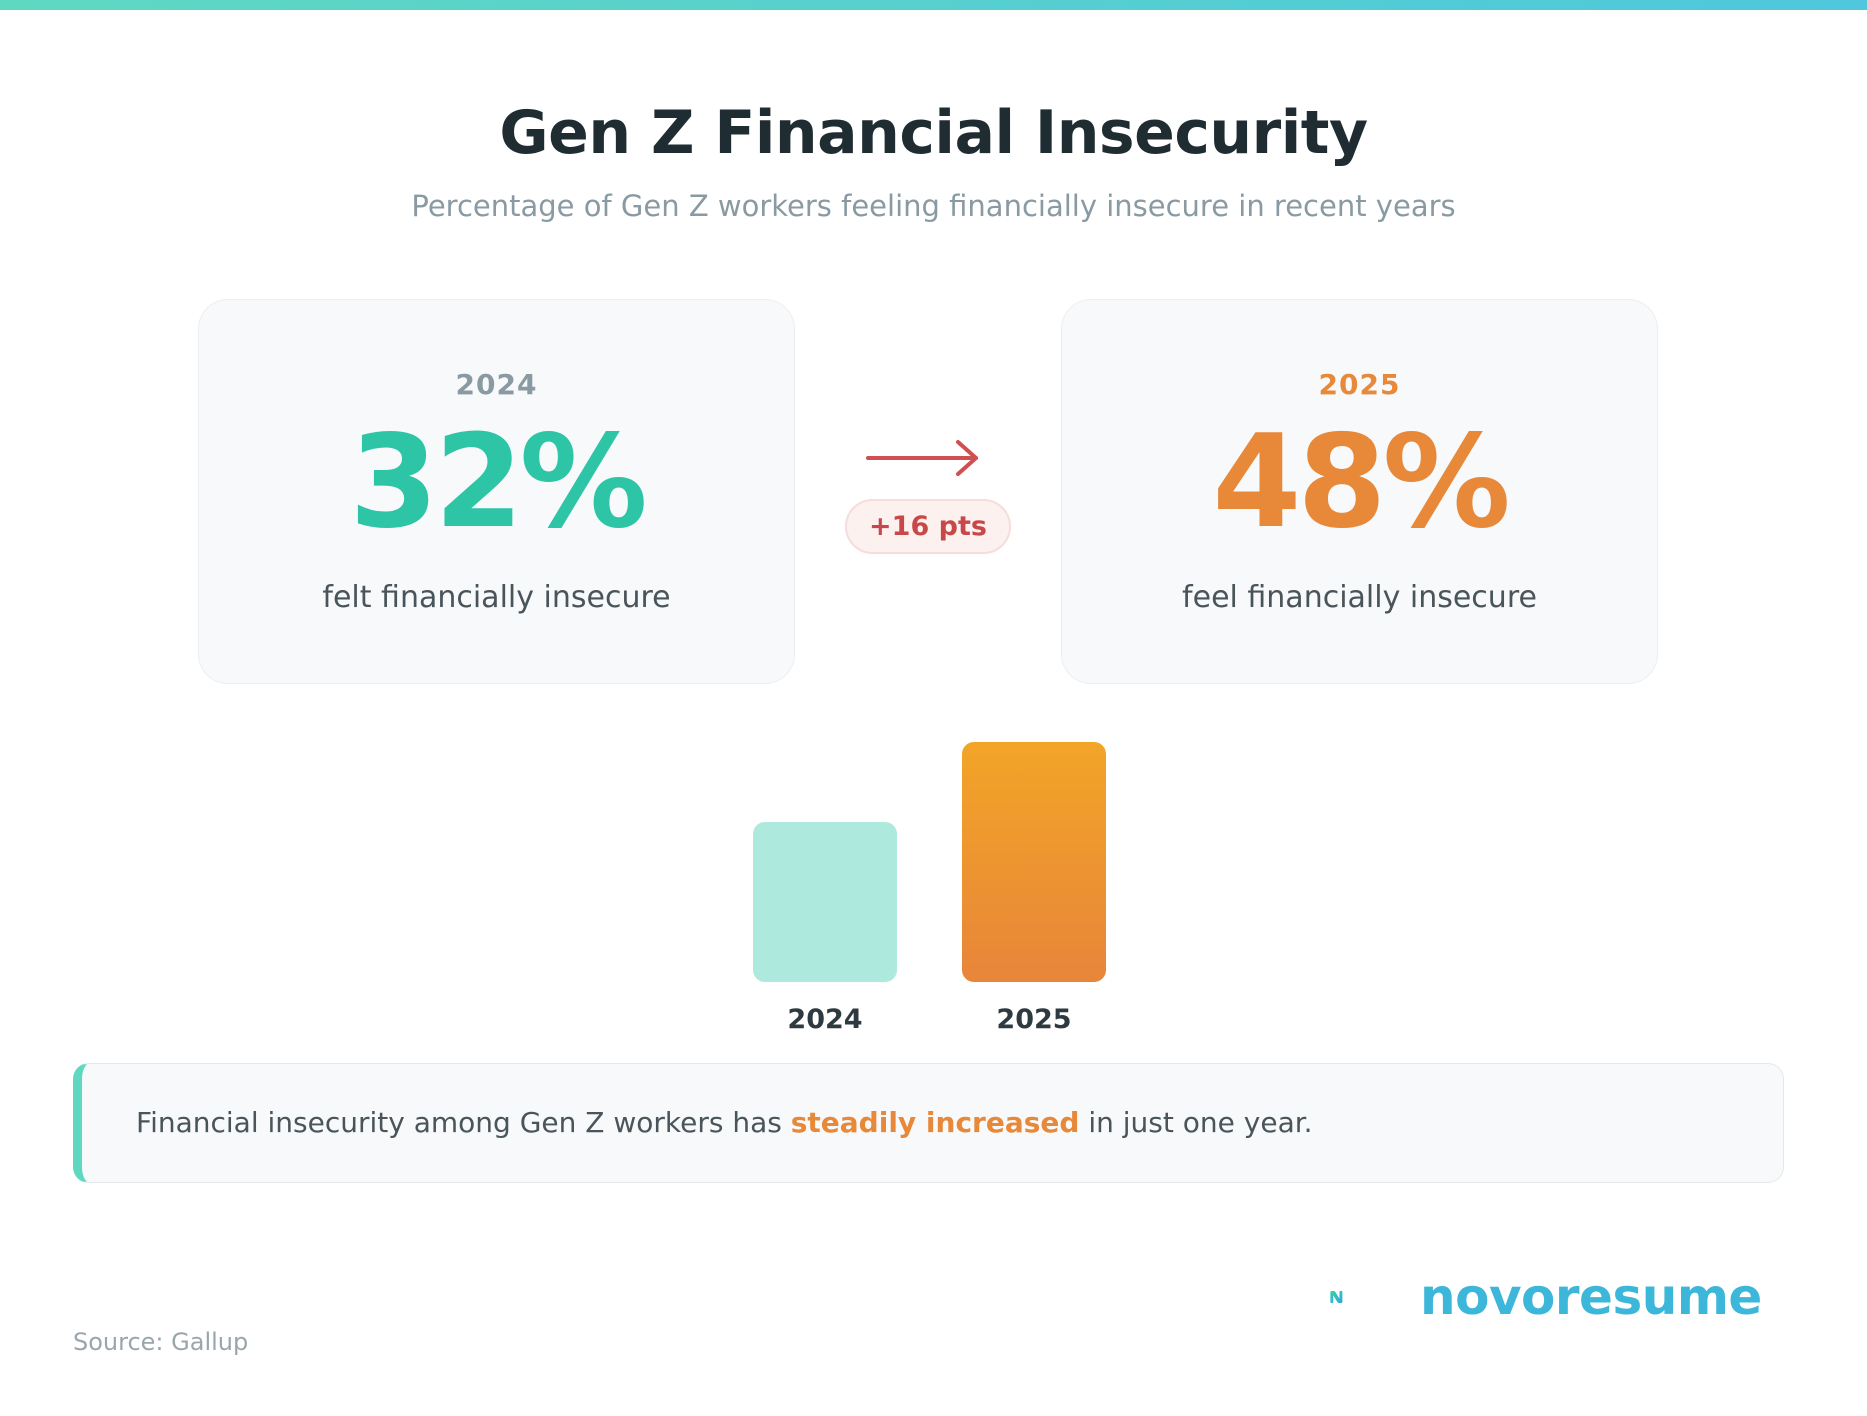 Image resolution: width=1867 pixels, height=1416 pixels. I want to click on stat-card-value: 48%, so click(1361, 482).